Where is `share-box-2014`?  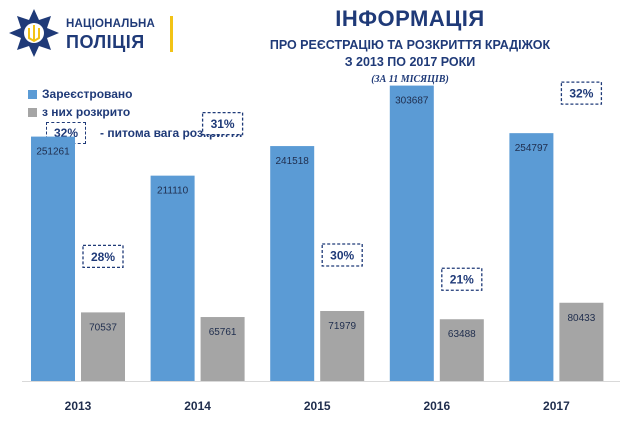 share-box-2014 is located at coordinates (222, 123).